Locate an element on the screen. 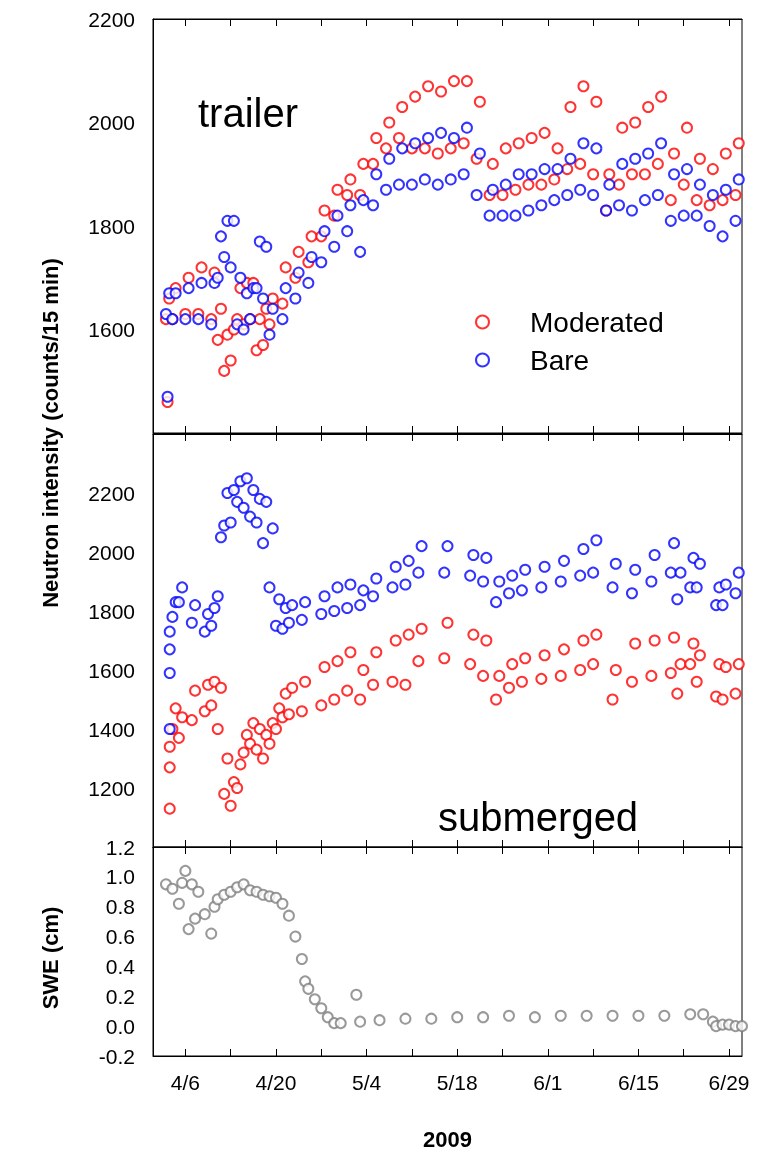  x-tick-label: 6/15 is located at coordinates (638, 1082).